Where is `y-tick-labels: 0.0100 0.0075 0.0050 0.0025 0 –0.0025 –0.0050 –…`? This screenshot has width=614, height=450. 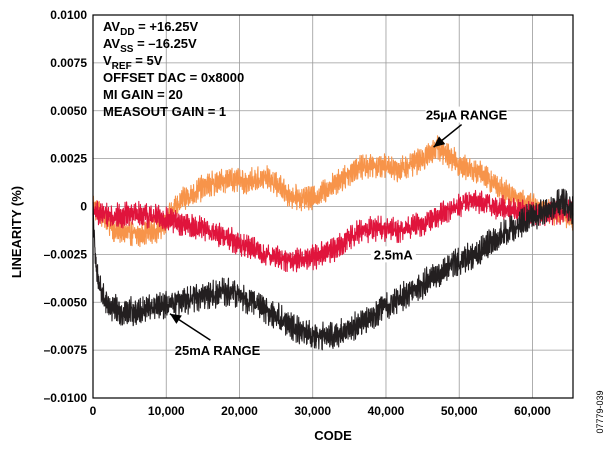 y-tick-labels: 0.0100 0.0075 0.0050 0.0025 0 –0.0025 –0.0050 –… is located at coordinates (66, 206).